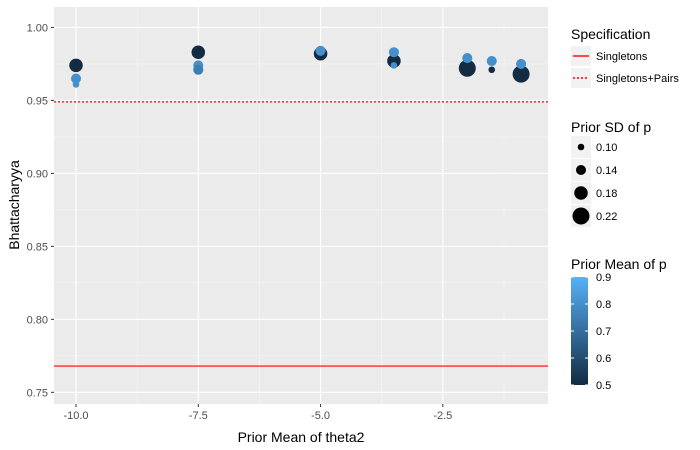 The height and width of the screenshot is (450, 700). What do you see at coordinates (14, 205) in the screenshot?
I see `y-axis-title: Bhattacharyya` at bounding box center [14, 205].